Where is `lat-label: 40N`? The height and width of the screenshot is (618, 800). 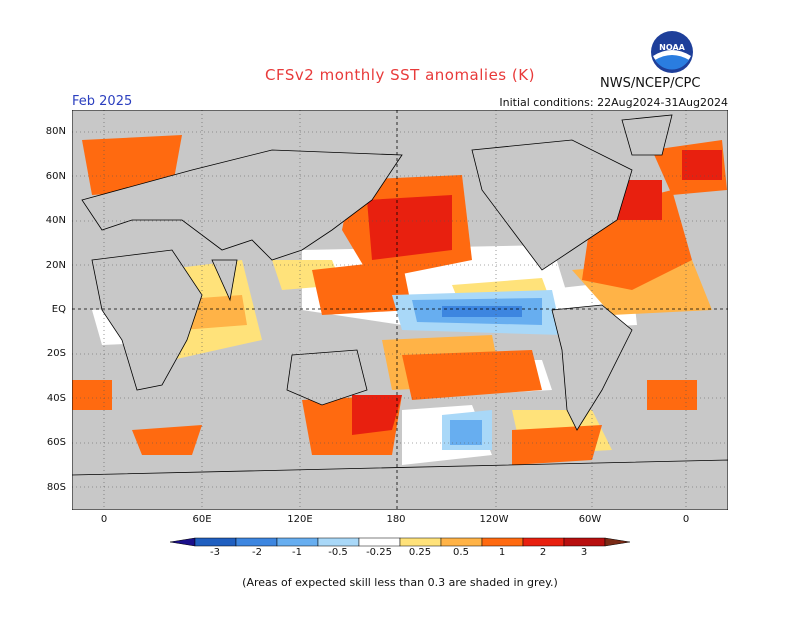 lat-label: 40N is located at coordinates (55, 220).